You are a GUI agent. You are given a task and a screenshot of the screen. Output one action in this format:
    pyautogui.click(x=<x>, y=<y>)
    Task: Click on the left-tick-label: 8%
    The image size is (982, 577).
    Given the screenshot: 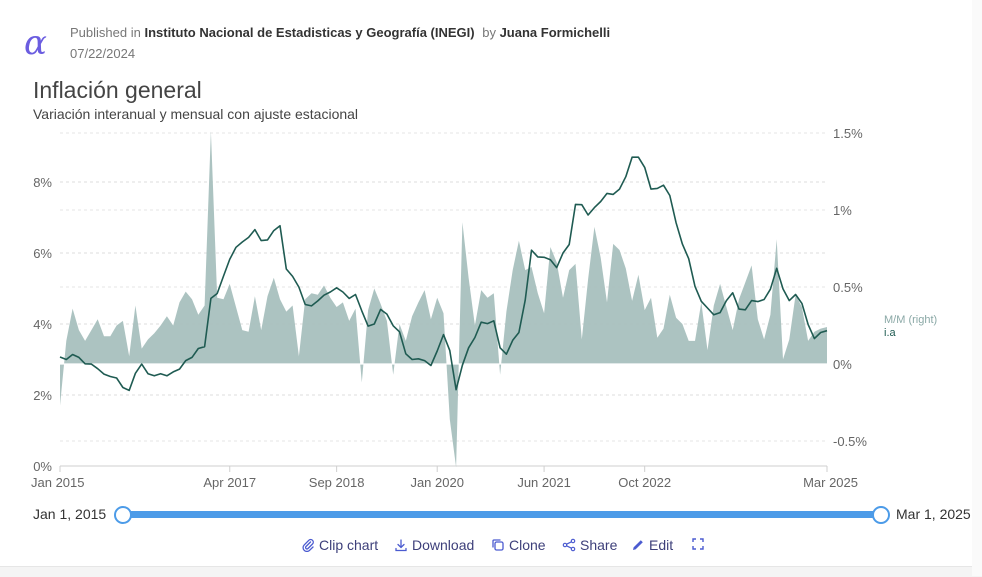 What is the action you would take?
    pyautogui.click(x=42, y=182)
    